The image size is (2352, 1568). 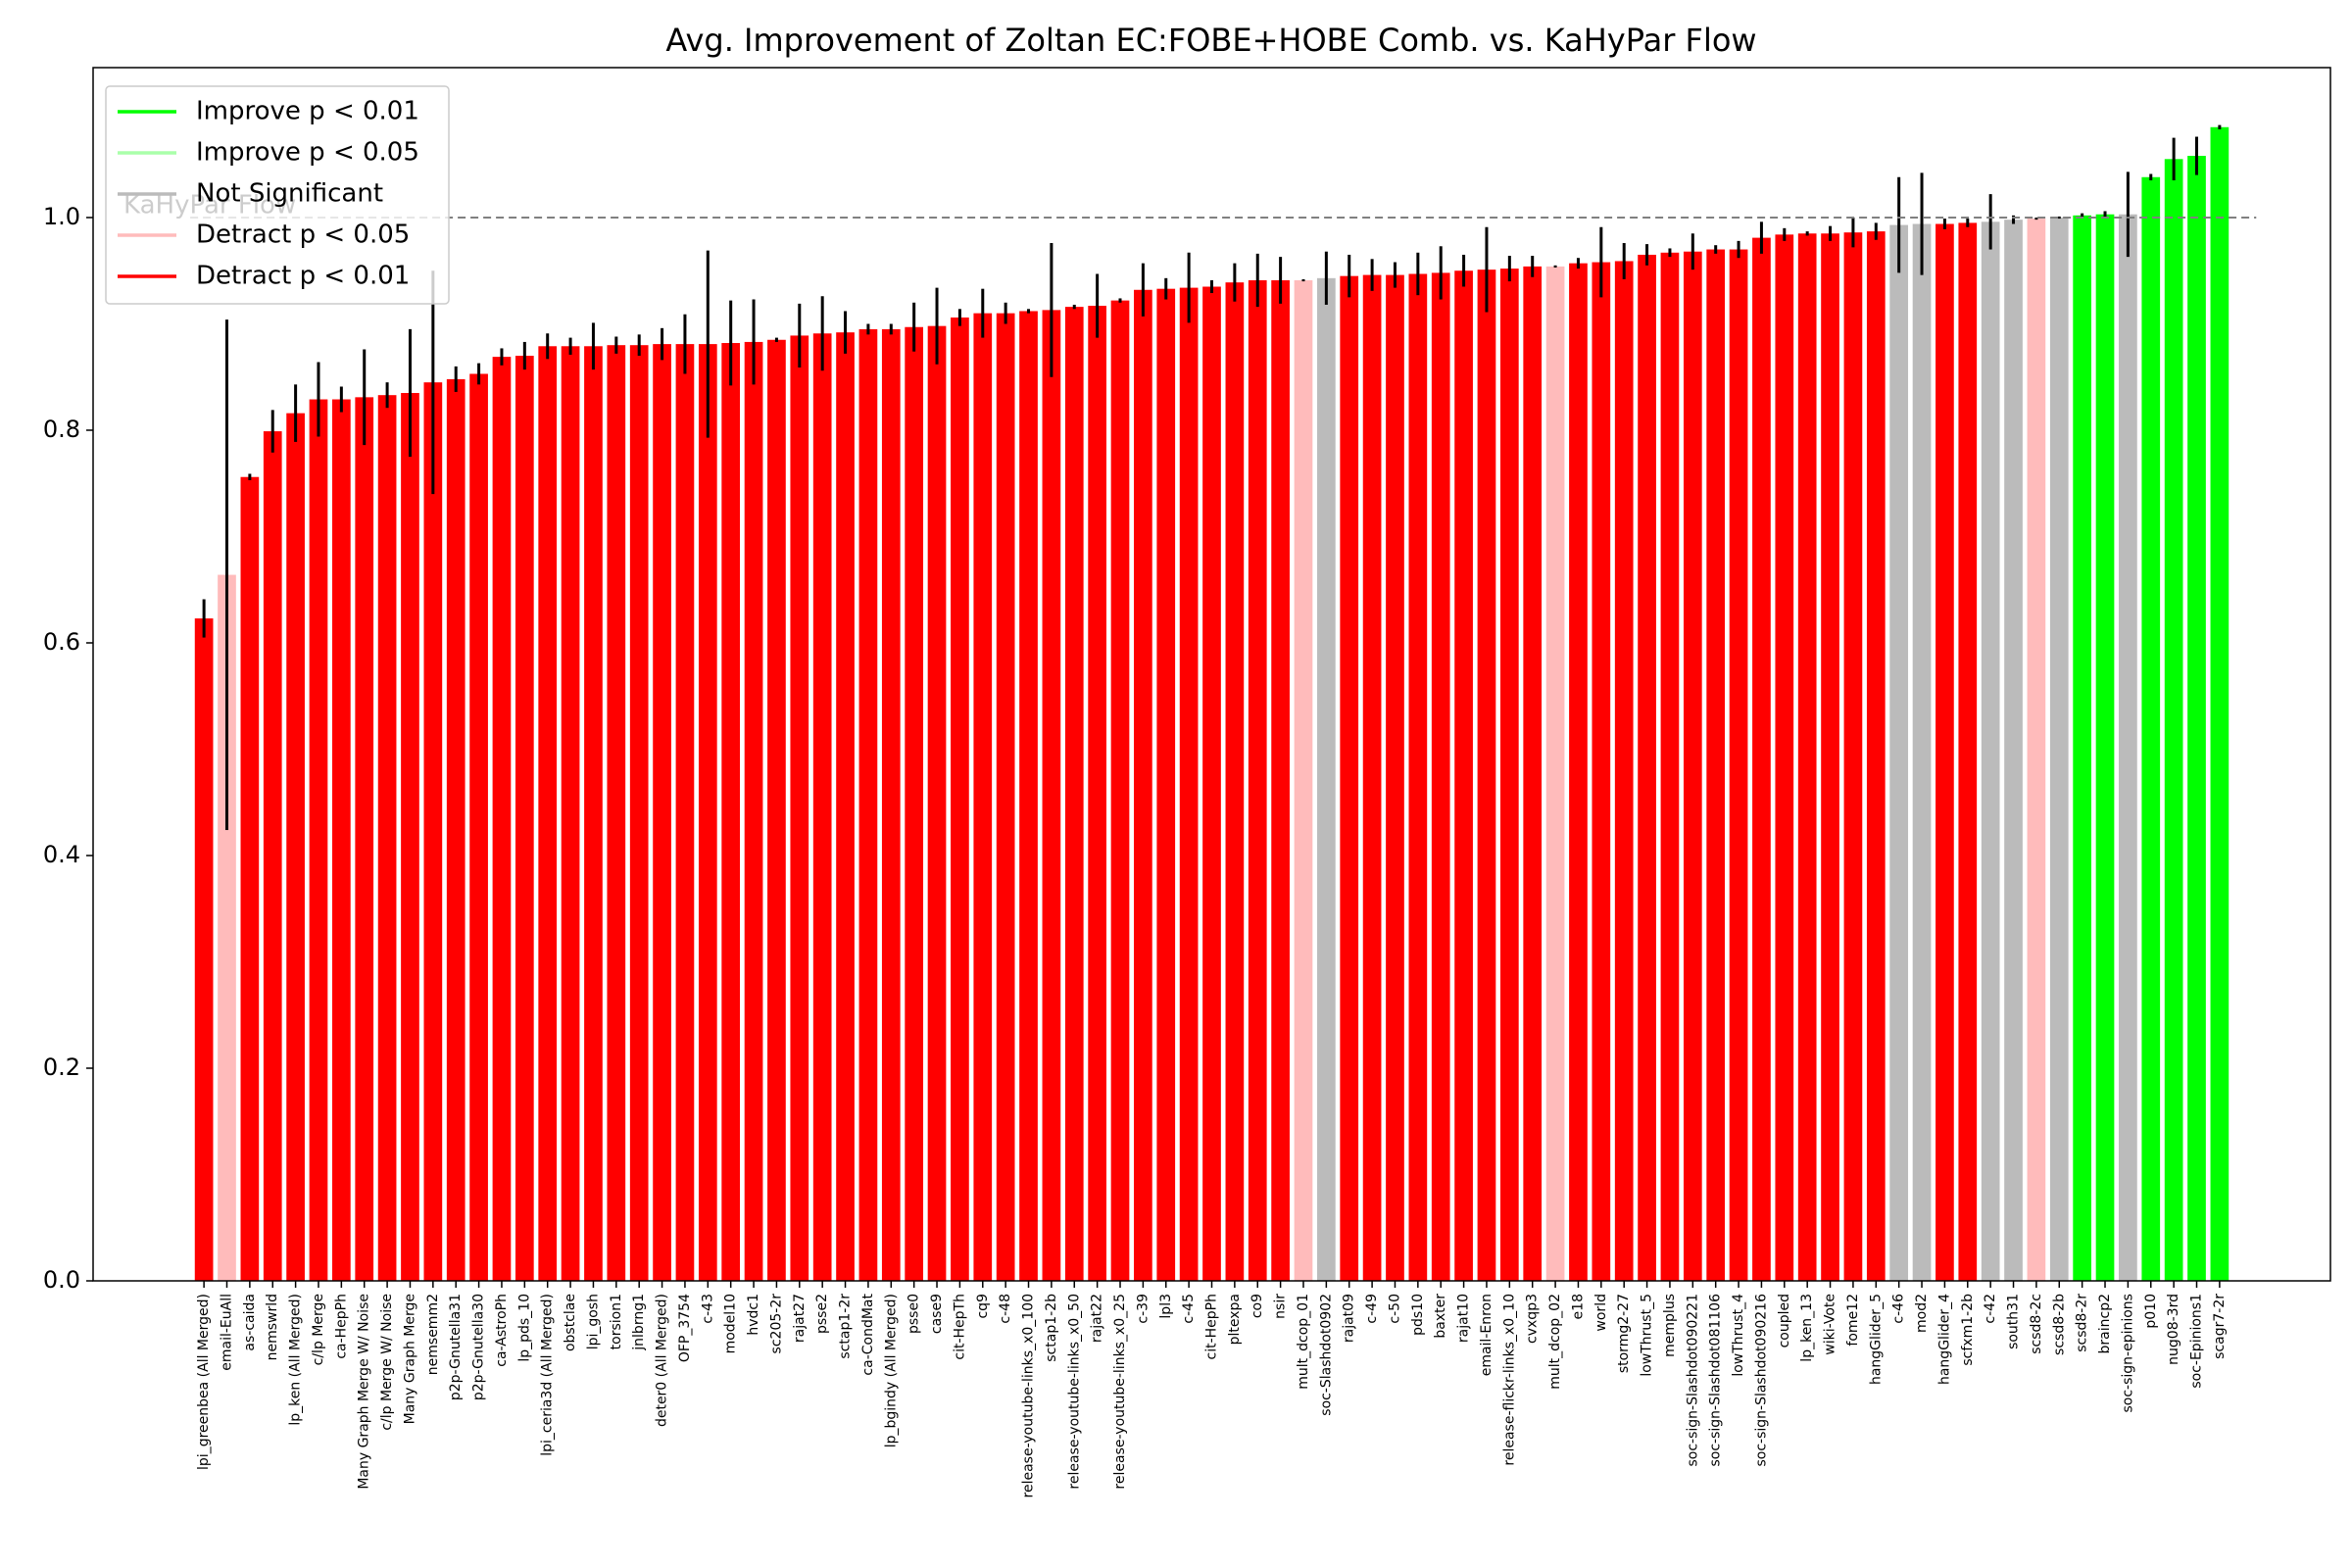 I want to click on x-tick-label: p010, so click(x=2151, y=1311).